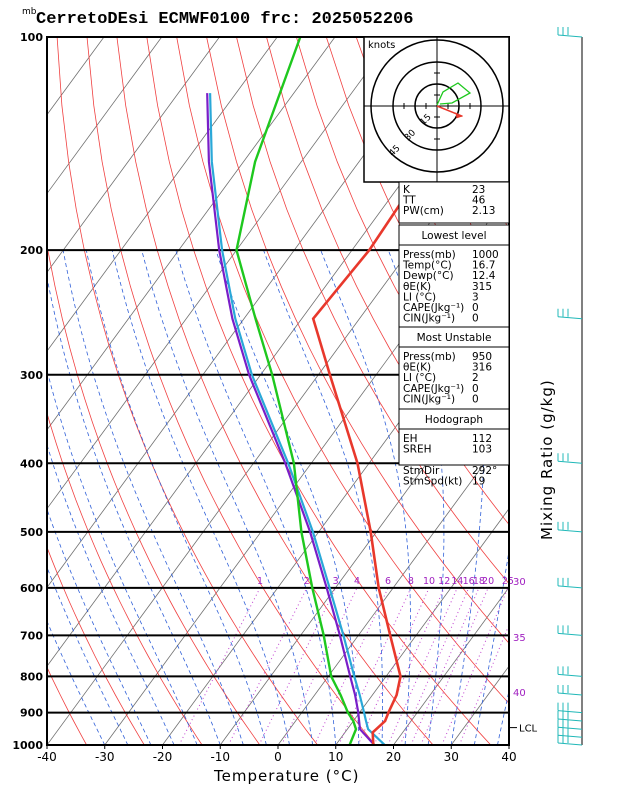  I want to click on lcl-label: LCL, so click(528, 729).